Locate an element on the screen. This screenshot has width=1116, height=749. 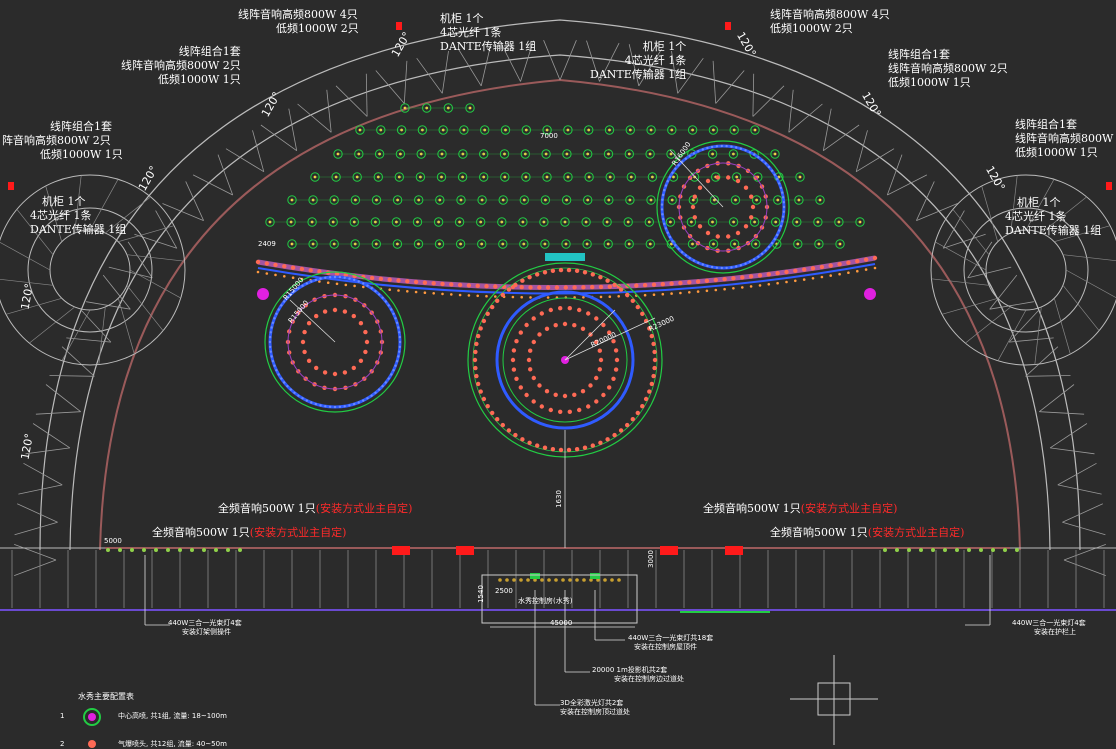
fountain-center-blue is located at coordinates (565, 360).